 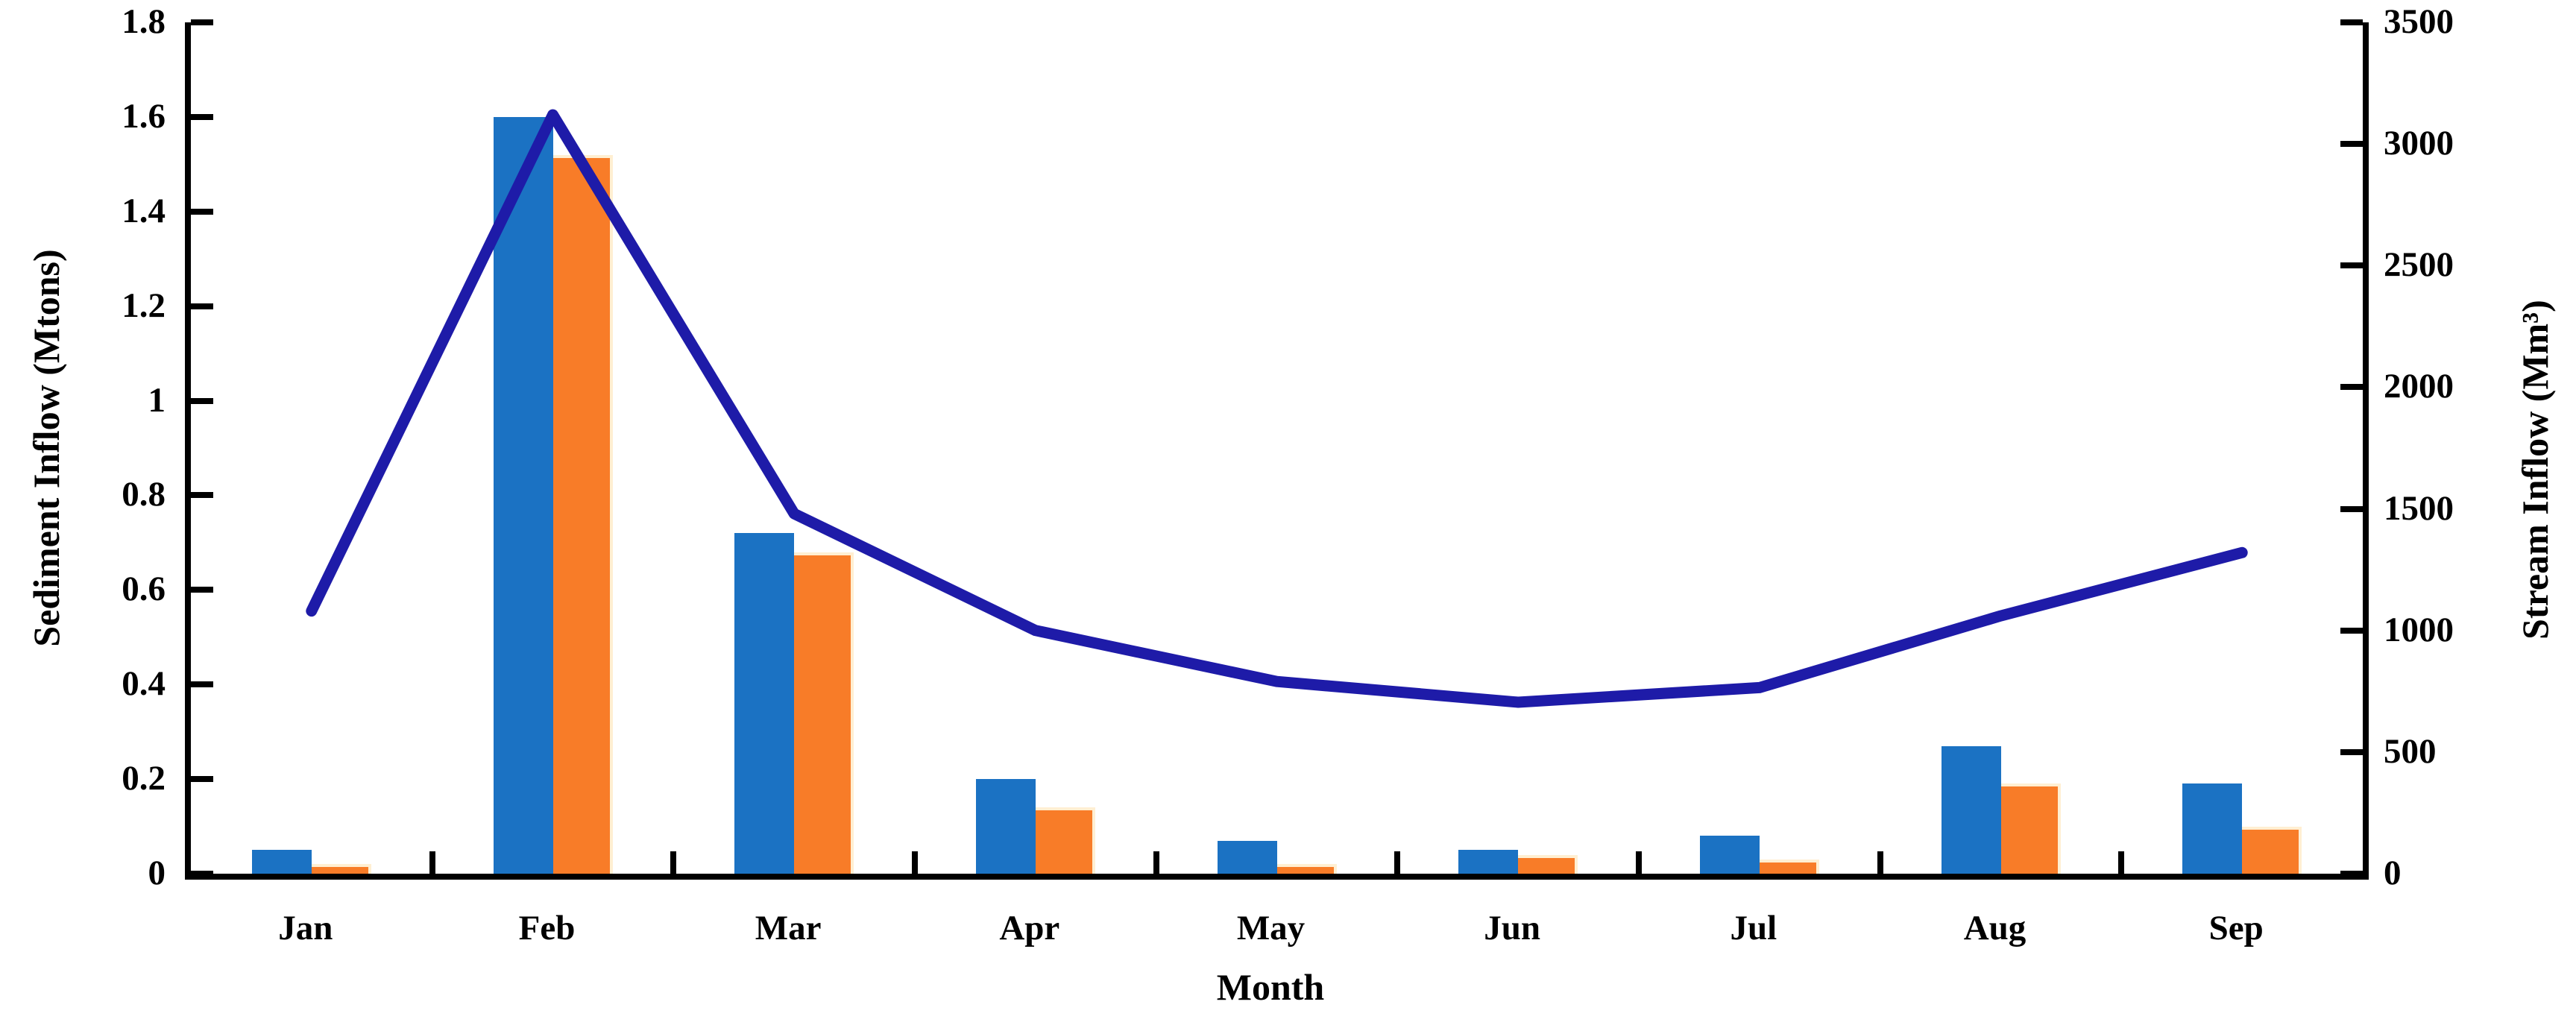 I want to click on bar-jan-series1, so click(x=281, y=862).